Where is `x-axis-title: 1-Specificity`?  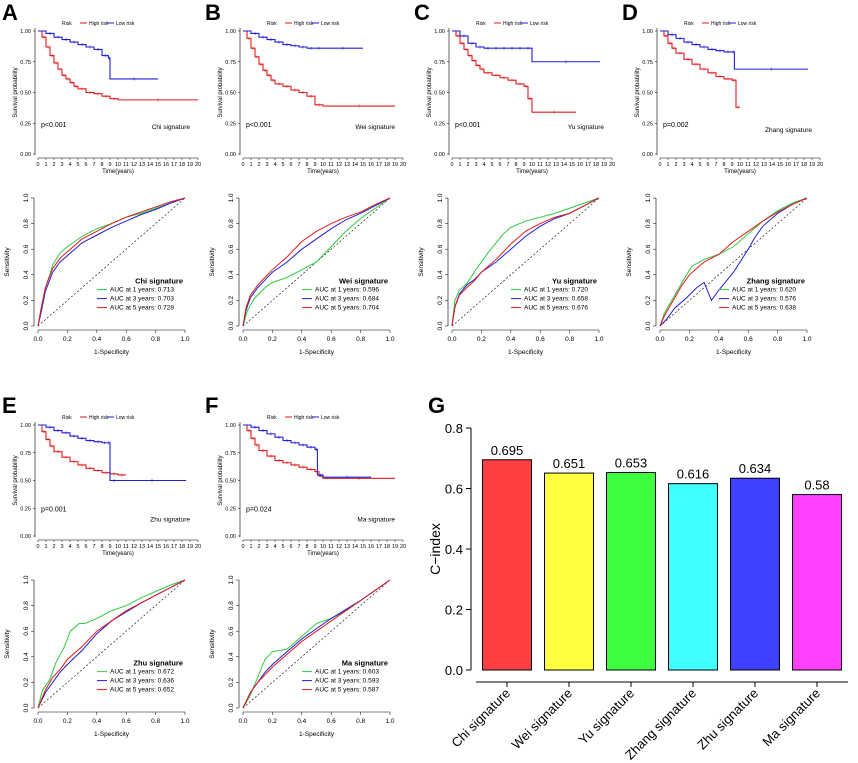
x-axis-title: 1-Specificity is located at coordinates (112, 734).